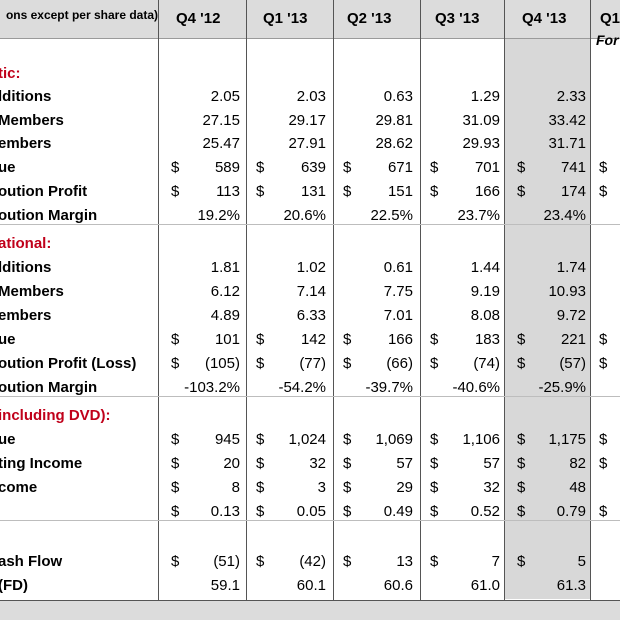 This screenshot has height=620, width=620. I want to click on value-cell: 3, so click(321, 487).